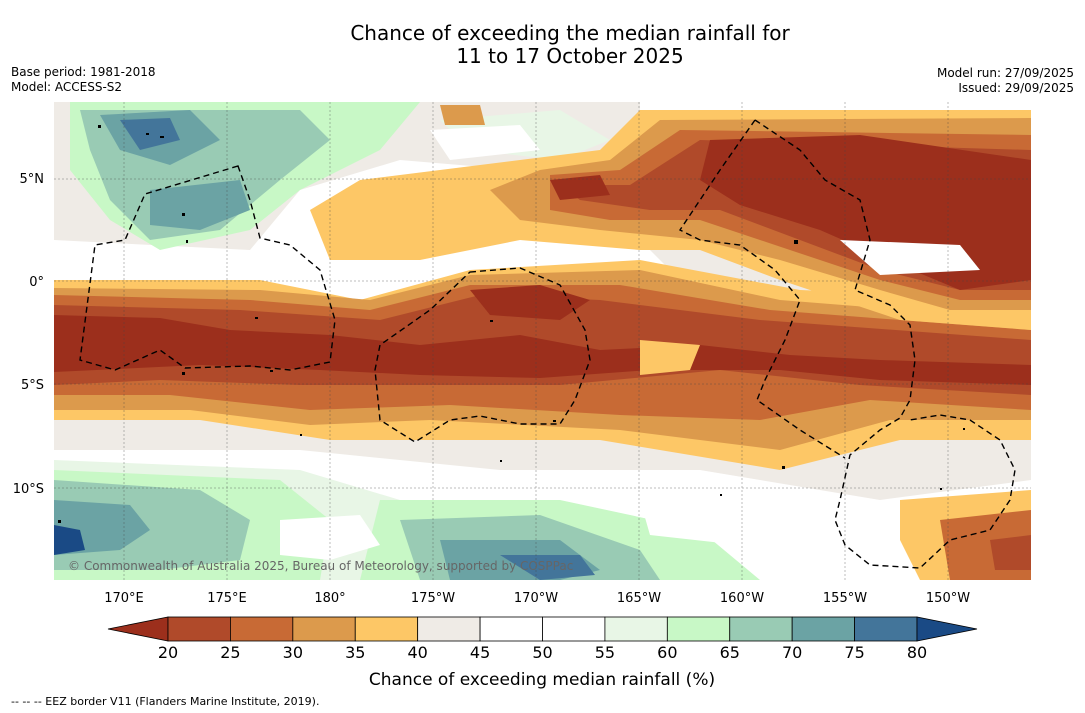  What do you see at coordinates (854, 652) in the screenshot?
I see `colorbar-tick-label: 75` at bounding box center [854, 652].